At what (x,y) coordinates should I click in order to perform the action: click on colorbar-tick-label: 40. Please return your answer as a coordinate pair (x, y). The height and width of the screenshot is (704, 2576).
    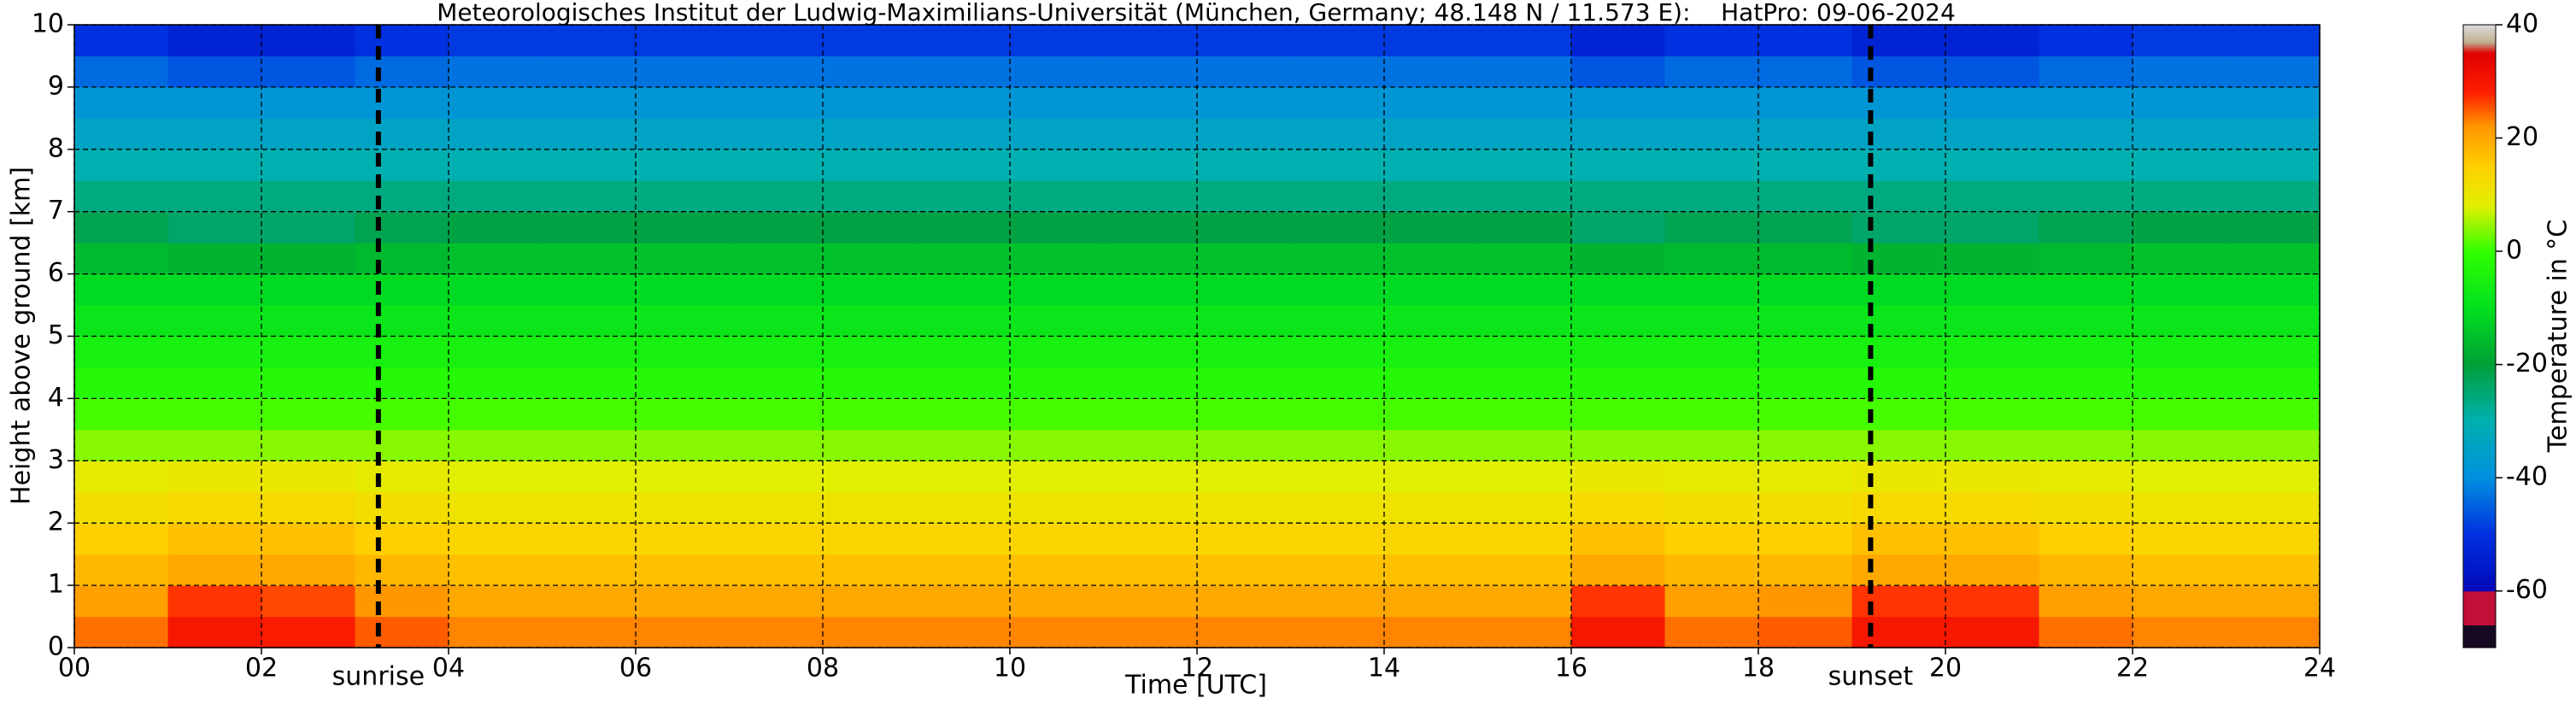
    Looking at the image, I should click on (2522, 24).